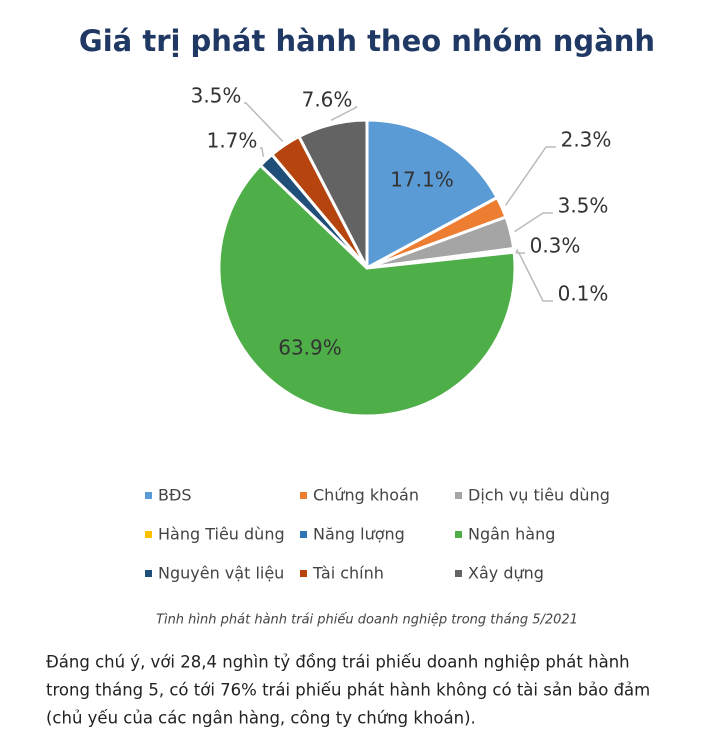 This screenshot has width=720, height=746. What do you see at coordinates (366, 495) in the screenshot?
I see `legend-label: Chứng khoán` at bounding box center [366, 495].